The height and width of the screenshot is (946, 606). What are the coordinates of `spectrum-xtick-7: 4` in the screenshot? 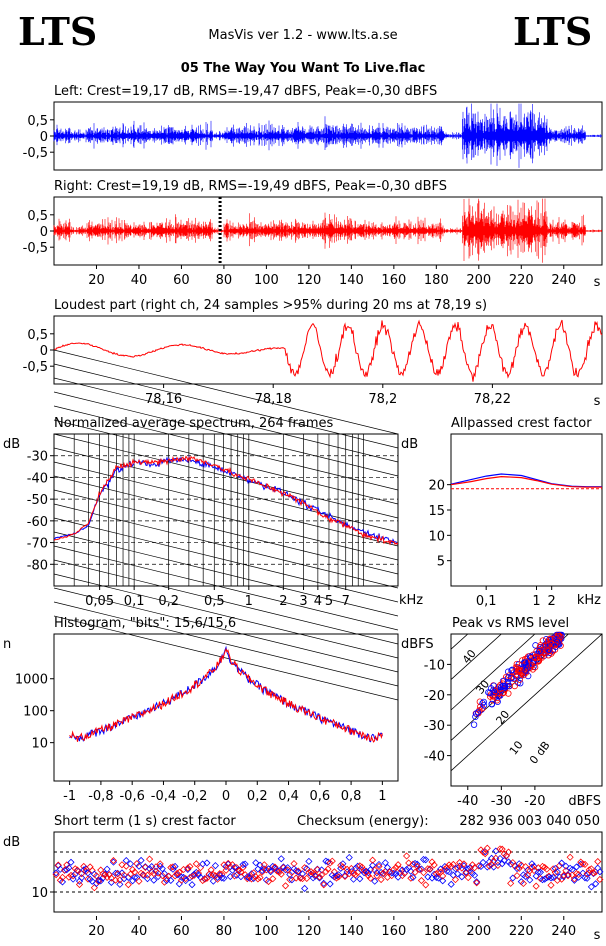 It's located at (318, 601).